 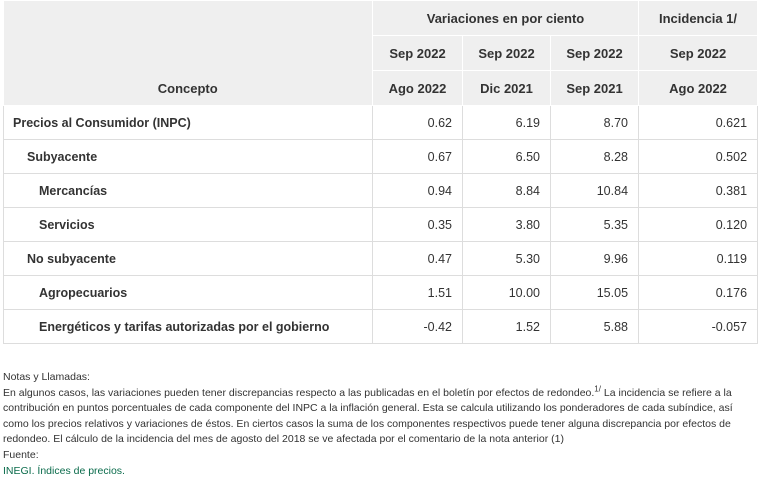 I want to click on table-row: Agropecuarios 1.51 10.00 15.05 0.176, so click(x=381, y=292).